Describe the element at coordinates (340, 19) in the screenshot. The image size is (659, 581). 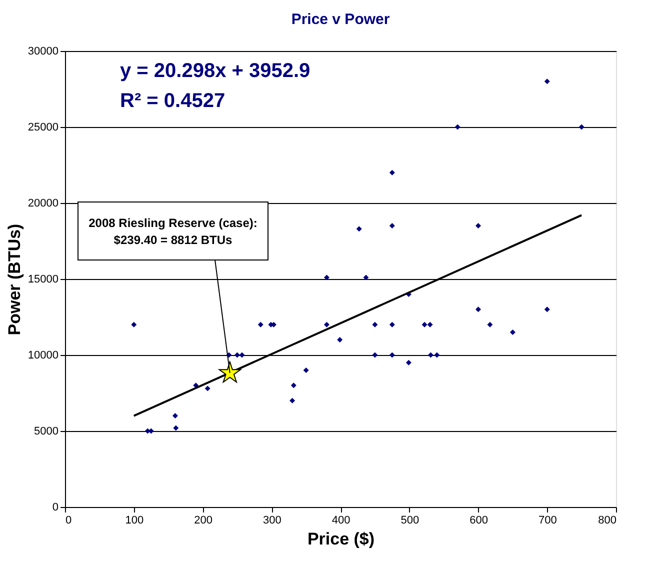
I see `chart-title: Price v Power` at that location.